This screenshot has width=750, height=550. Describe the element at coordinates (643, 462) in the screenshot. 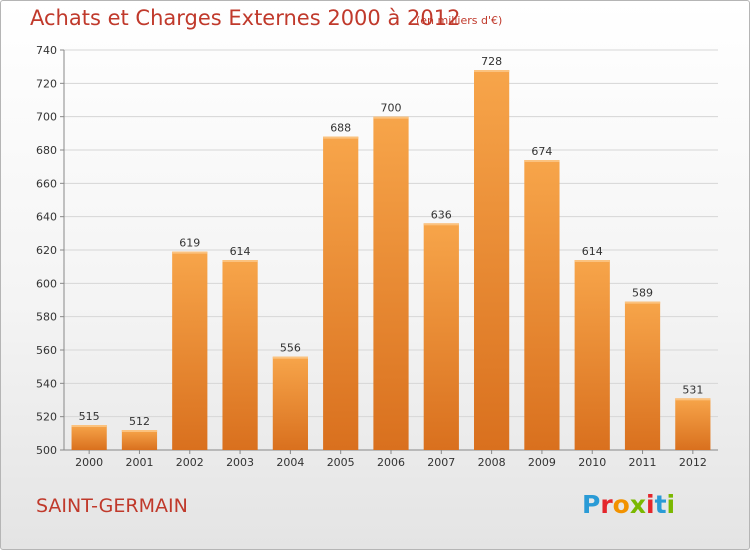

I see `x-tick-label-2011: 2011` at that location.